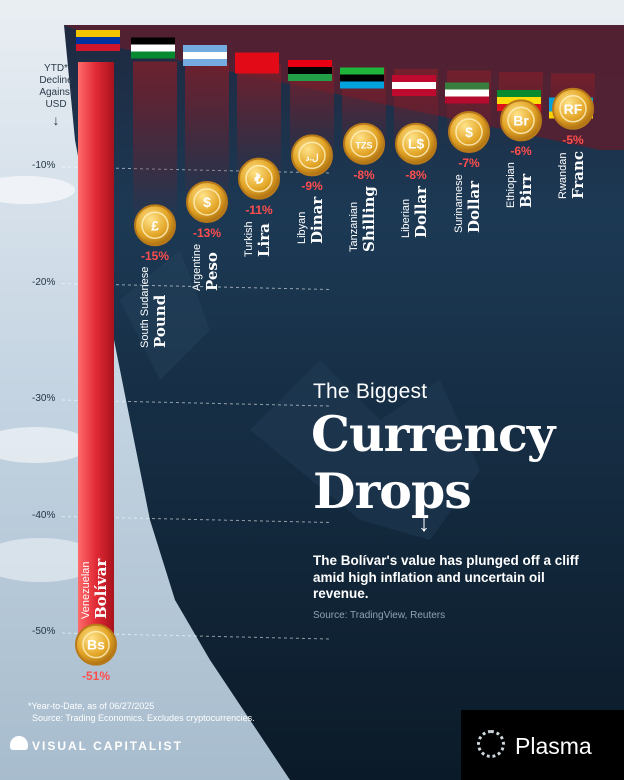 The height and width of the screenshot is (780, 624). What do you see at coordinates (101, 588) in the screenshot?
I see `currency-name: Bolívar` at bounding box center [101, 588].